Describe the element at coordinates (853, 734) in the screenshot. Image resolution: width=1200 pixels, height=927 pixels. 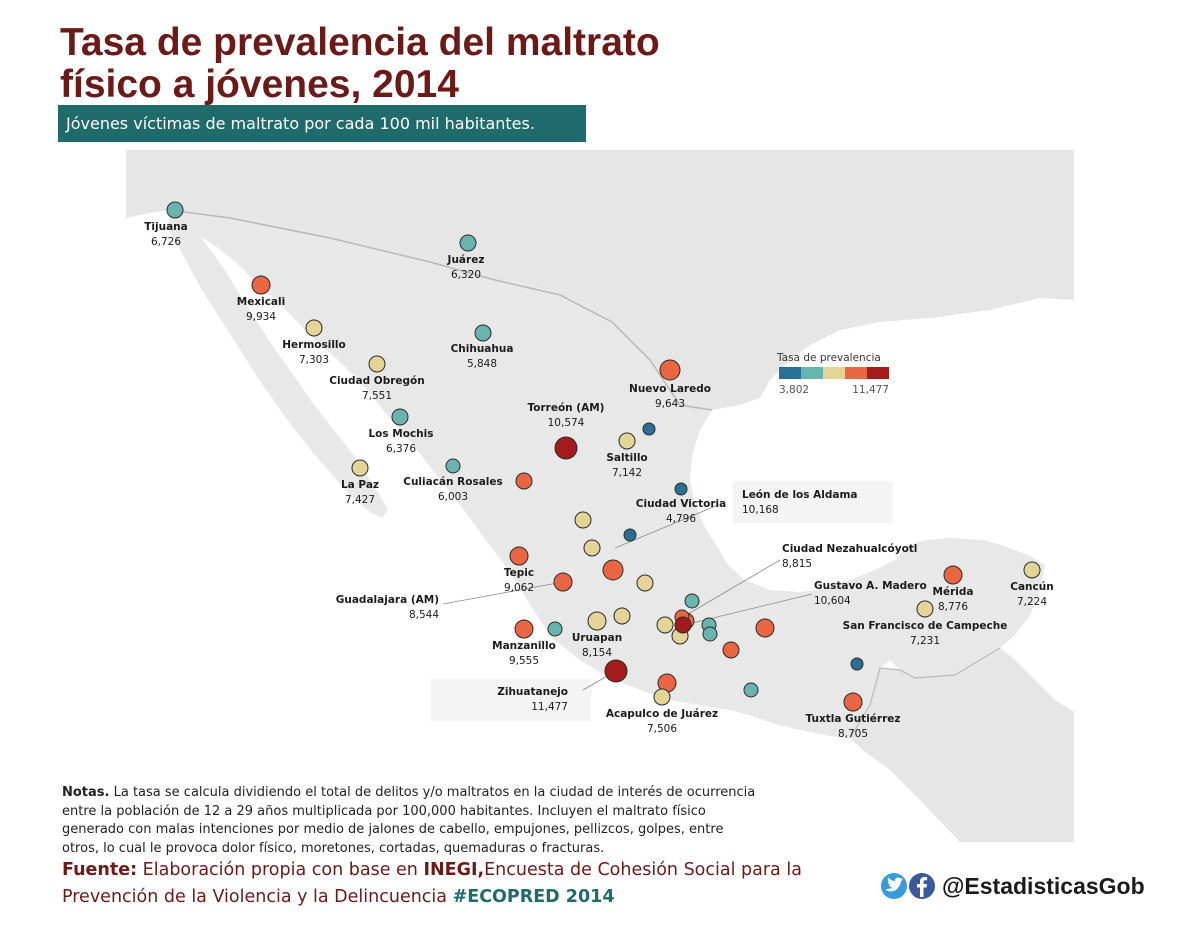
I see `city-value-tuxtla-gutierrez: 8,705` at that location.